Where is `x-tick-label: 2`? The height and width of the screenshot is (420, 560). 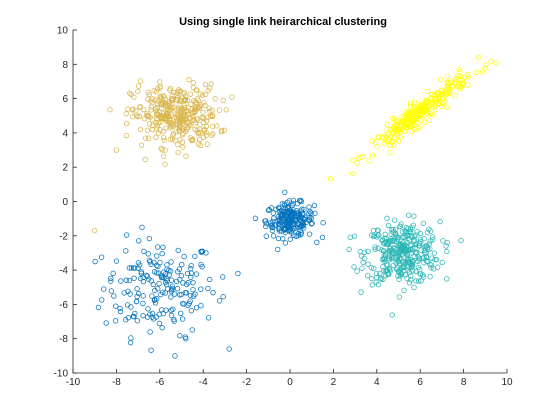 x-tick-label: 2 is located at coordinates (334, 382).